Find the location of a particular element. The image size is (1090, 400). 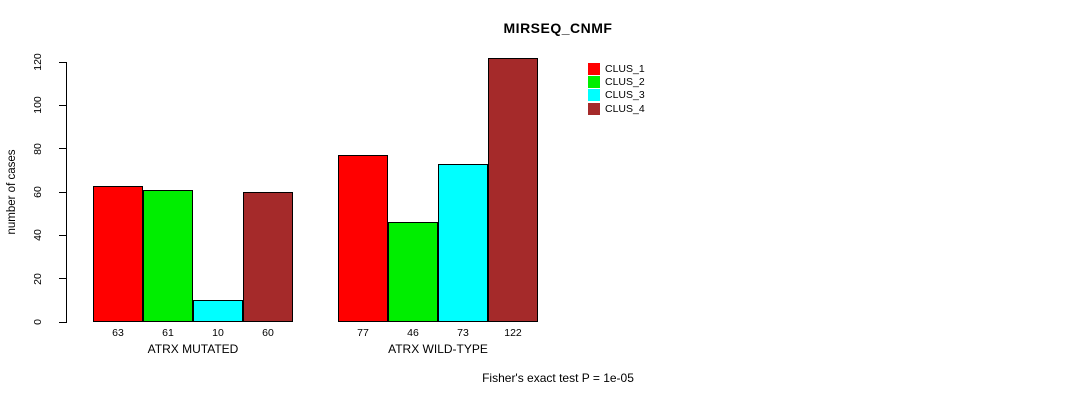

bar-value-label: 46 is located at coordinates (413, 333).